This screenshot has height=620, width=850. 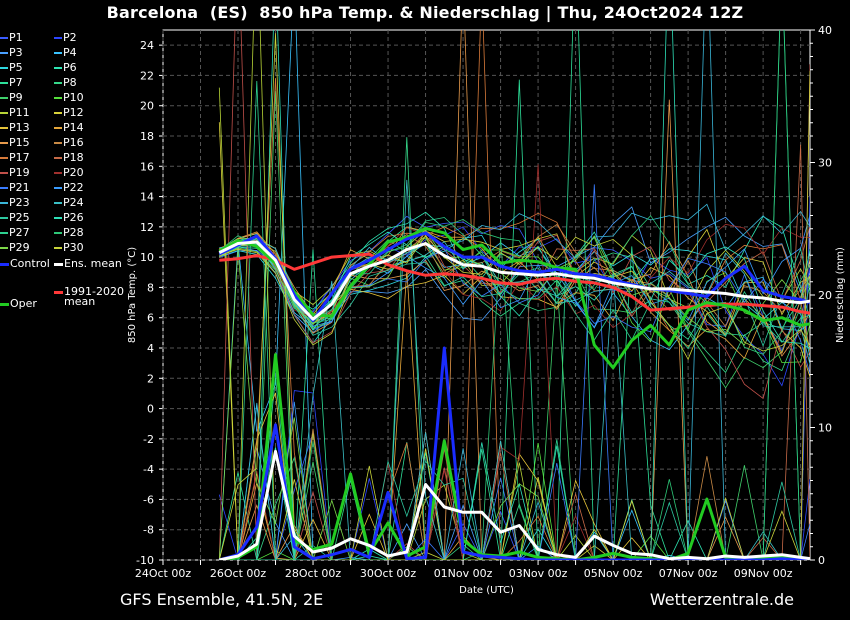 What do you see at coordinates (825, 428) in the screenshot?
I see `y2-tick-label: 10` at bounding box center [825, 428].